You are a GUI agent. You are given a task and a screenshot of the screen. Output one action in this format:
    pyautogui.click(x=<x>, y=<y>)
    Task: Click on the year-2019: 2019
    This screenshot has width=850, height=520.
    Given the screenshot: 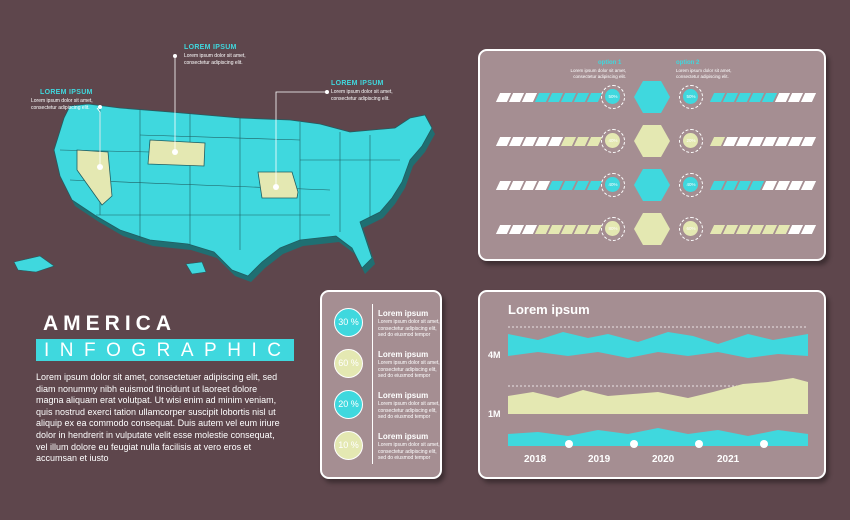 What is the action you would take?
    pyautogui.click(x=599, y=459)
    